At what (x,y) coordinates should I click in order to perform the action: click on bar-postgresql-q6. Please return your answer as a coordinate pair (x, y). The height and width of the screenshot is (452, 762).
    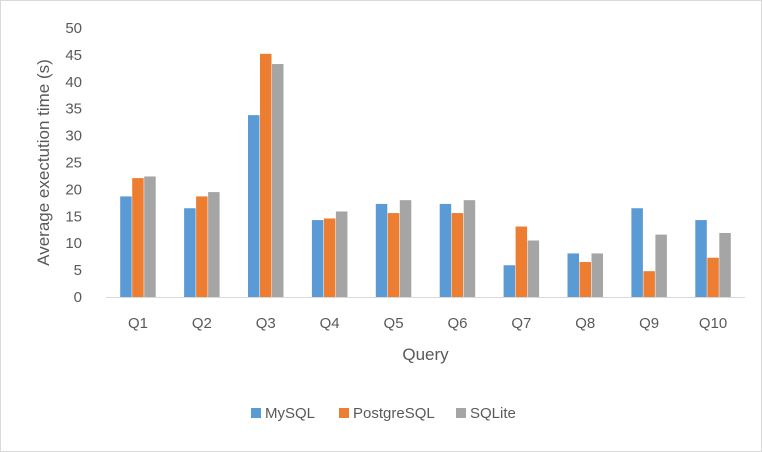
    Looking at the image, I should click on (457, 255).